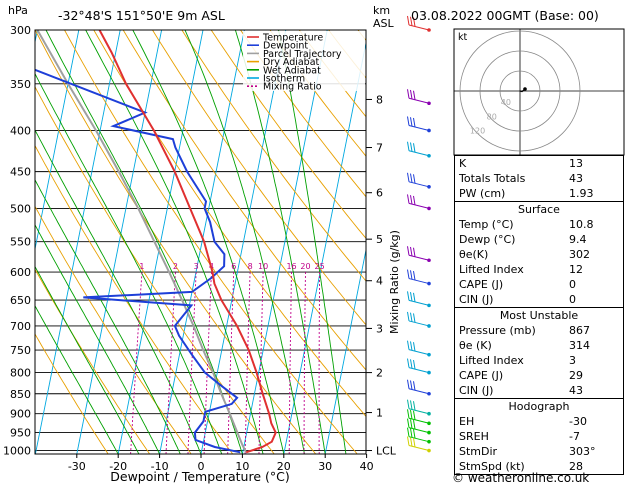  I want to click on index-value: 43, so click(576, 390).